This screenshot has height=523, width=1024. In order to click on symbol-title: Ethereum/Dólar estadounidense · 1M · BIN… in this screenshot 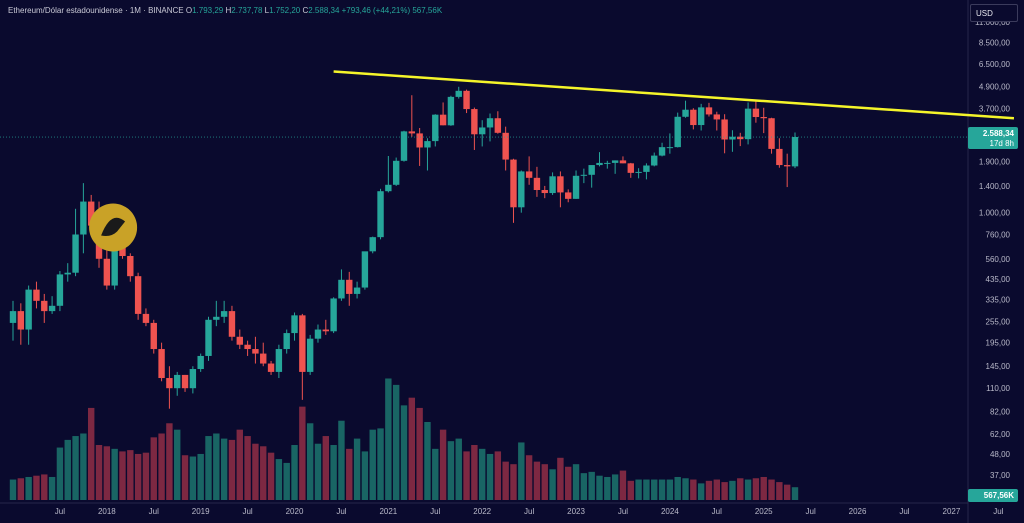, I will do `click(96, 10)`.